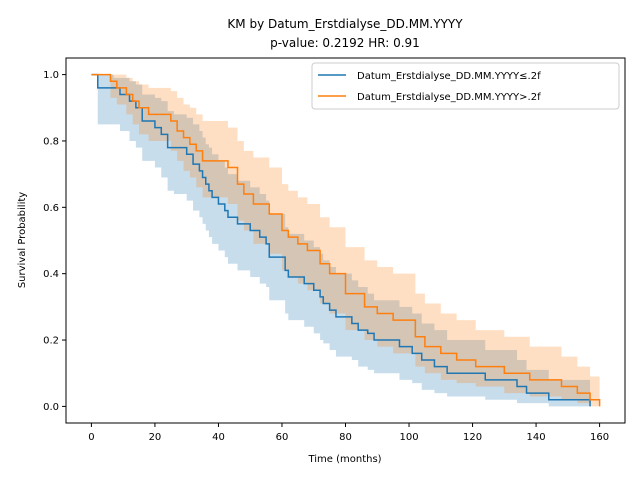  What do you see at coordinates (54, 241) in the screenshot?
I see `y-axis-ticks: 0.0 0.2 0.4 0.6 0.8 1.0` at bounding box center [54, 241].